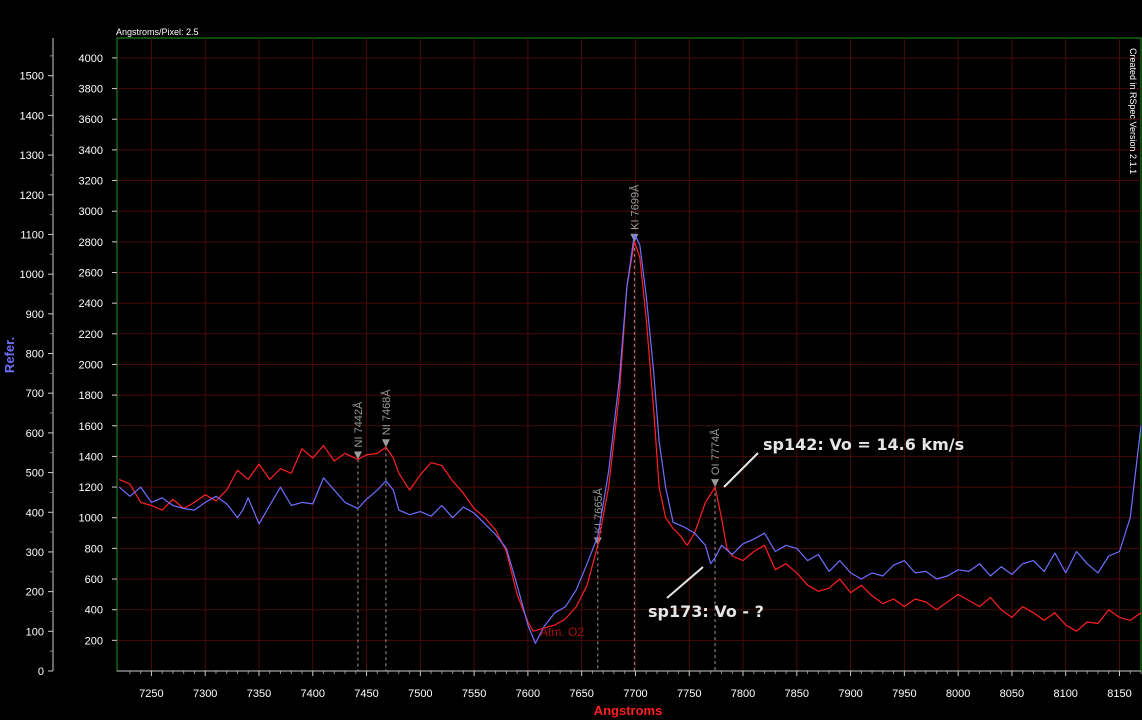  What do you see at coordinates (91, 120) in the screenshot?
I see `y-tick-label: 3600` at bounding box center [91, 120].